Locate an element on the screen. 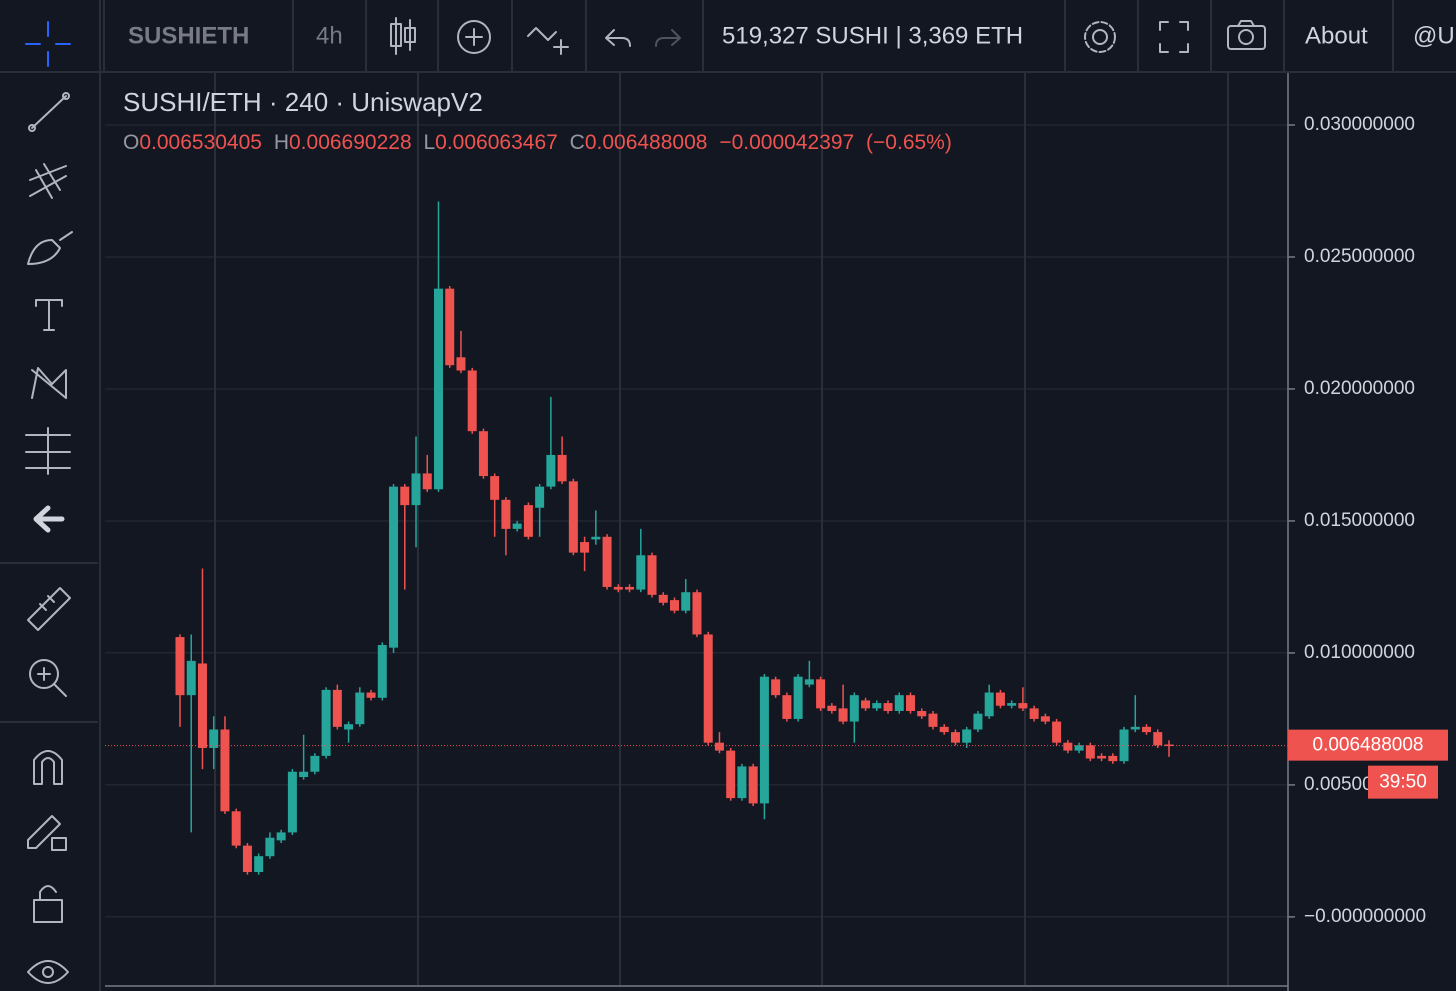 The height and width of the screenshot is (991, 1456). y-tick-label: 0.030000000 is located at coordinates (1359, 124).